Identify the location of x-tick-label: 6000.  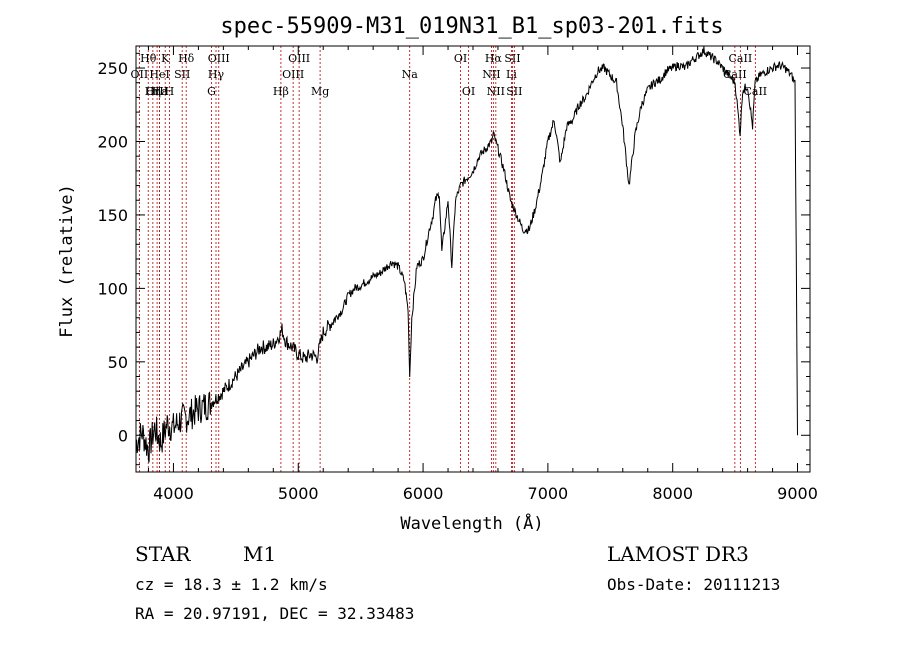
(423, 493).